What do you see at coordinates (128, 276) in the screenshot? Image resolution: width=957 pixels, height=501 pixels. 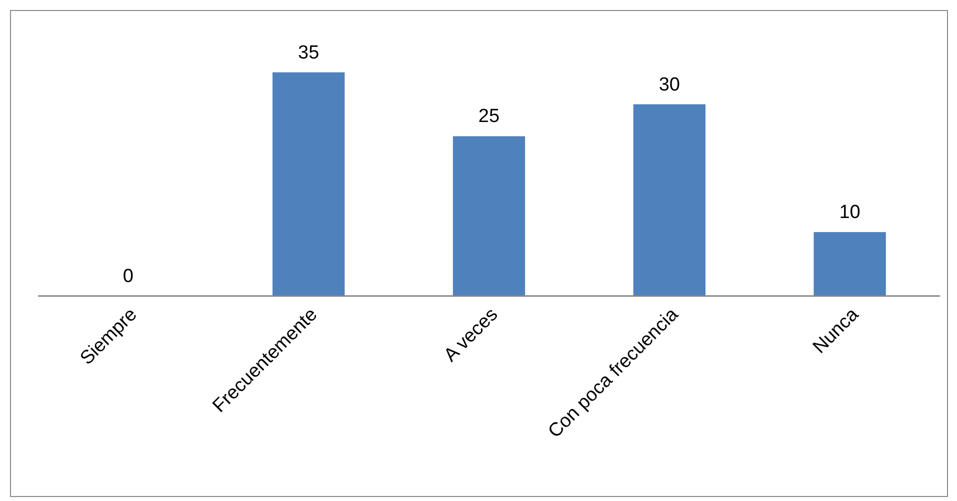 I see `data-label: 0` at bounding box center [128, 276].